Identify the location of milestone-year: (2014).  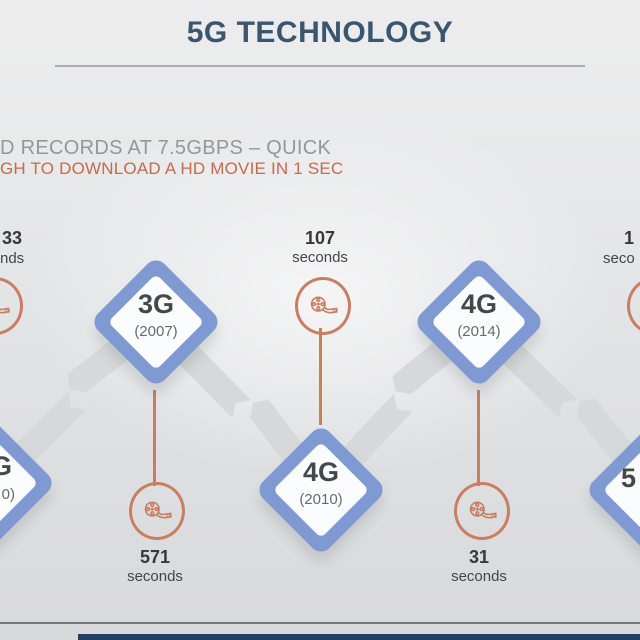
(479, 331).